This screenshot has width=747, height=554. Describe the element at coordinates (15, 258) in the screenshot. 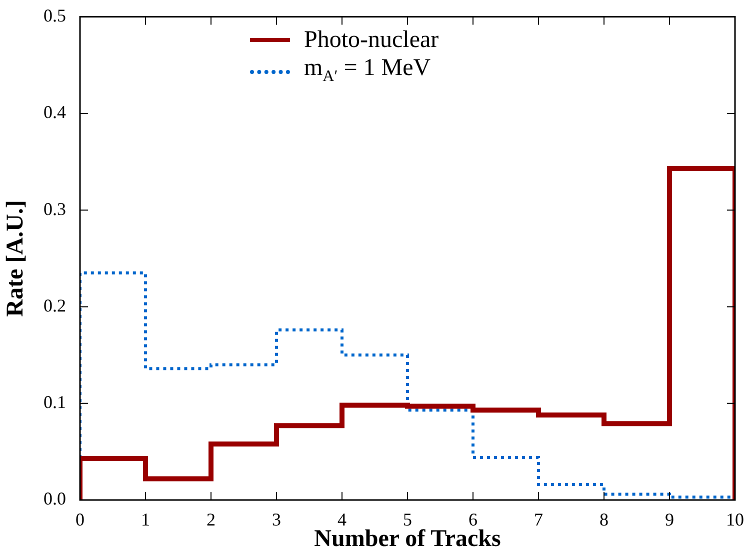

I see `y-axis-title: Rate [A.U.]` at that location.